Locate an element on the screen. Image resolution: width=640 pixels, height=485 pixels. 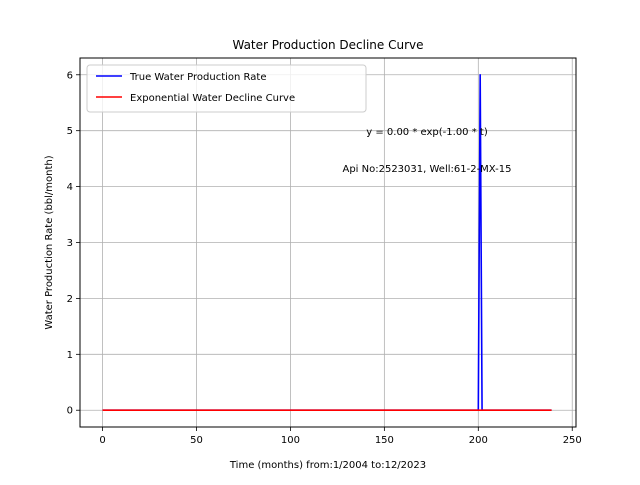
y-tick-label: 4 is located at coordinates (70, 187).